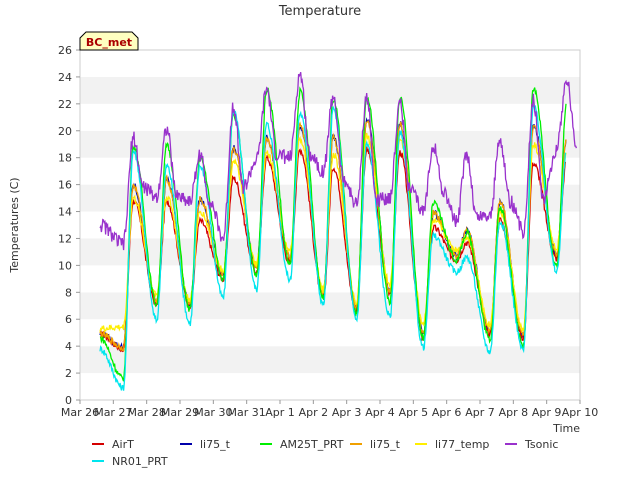 The width and height of the screenshot is (640, 484). Describe the element at coordinates (80, 412) in the screenshot. I see `x-tick-label: Mar 26` at that location.